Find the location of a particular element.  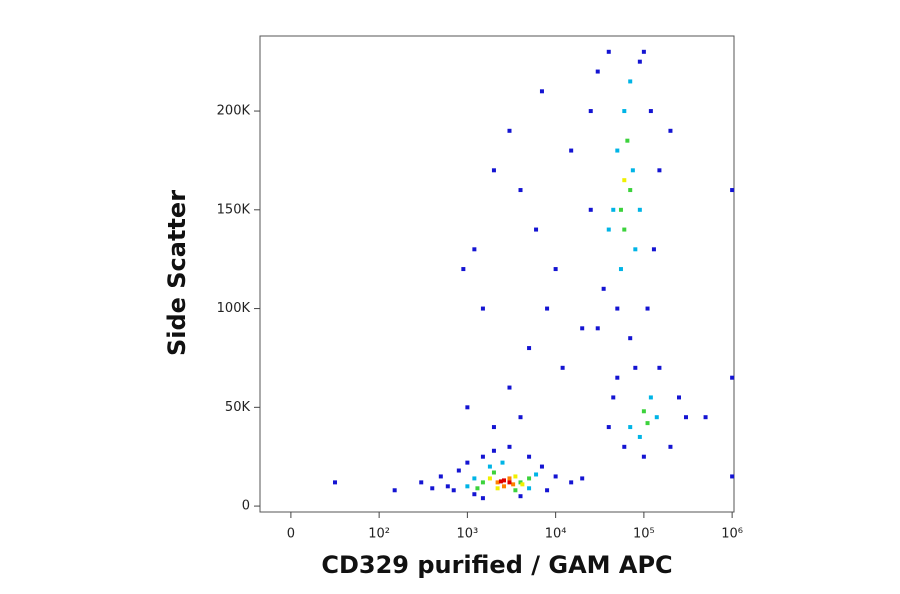

x-axis-title: CD329 purified / GAM APC is located at coordinates (496, 565).